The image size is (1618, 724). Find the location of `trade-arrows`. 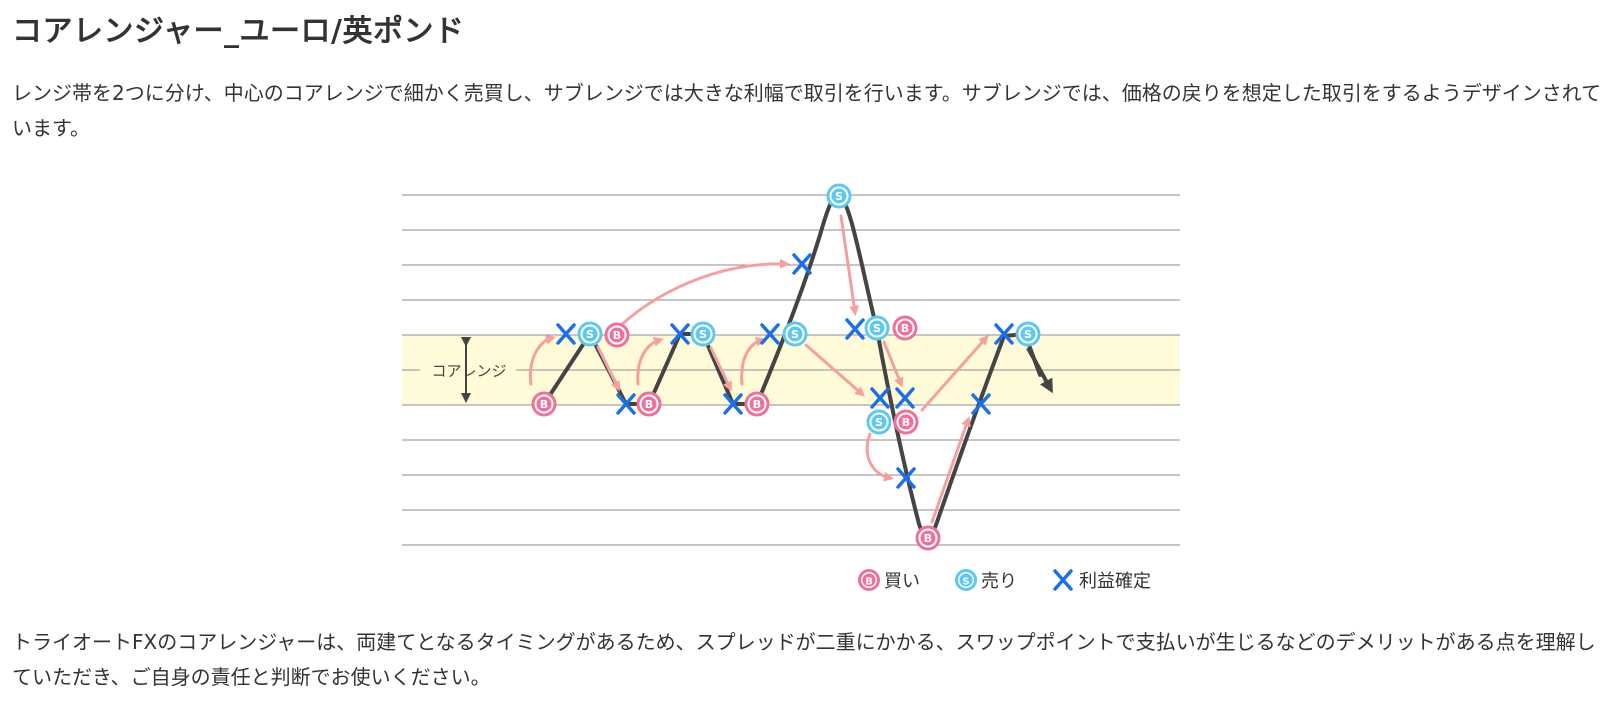

trade-arrows is located at coordinates (758, 369).